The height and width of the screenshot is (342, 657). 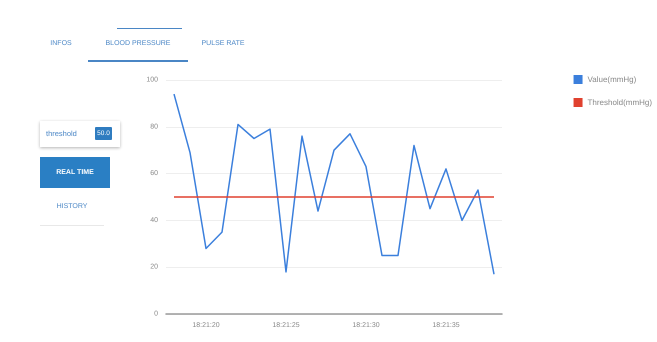 What do you see at coordinates (612, 79) in the screenshot?
I see `legend-label: Value(mmHg)` at bounding box center [612, 79].